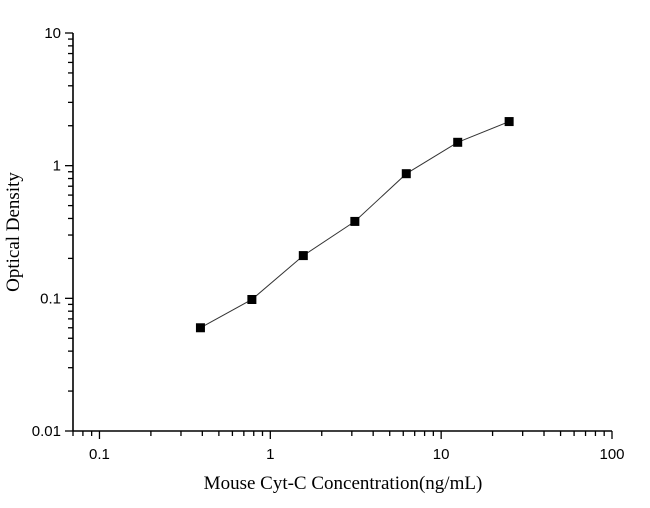 The image size is (650, 508). I want to click on y-tick-labels: 0.01 0.1 1 10, so click(46, 232).